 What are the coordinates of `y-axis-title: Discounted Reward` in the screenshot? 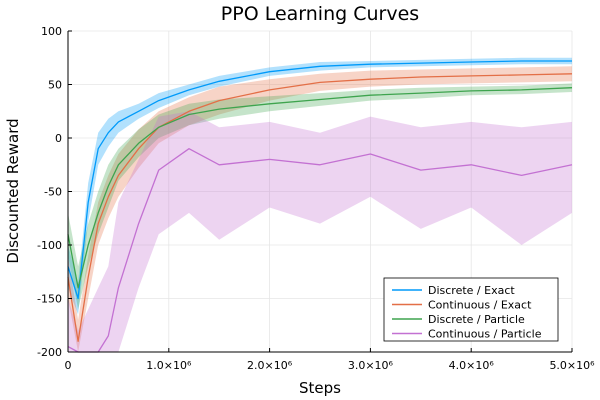 It's located at (13, 190).